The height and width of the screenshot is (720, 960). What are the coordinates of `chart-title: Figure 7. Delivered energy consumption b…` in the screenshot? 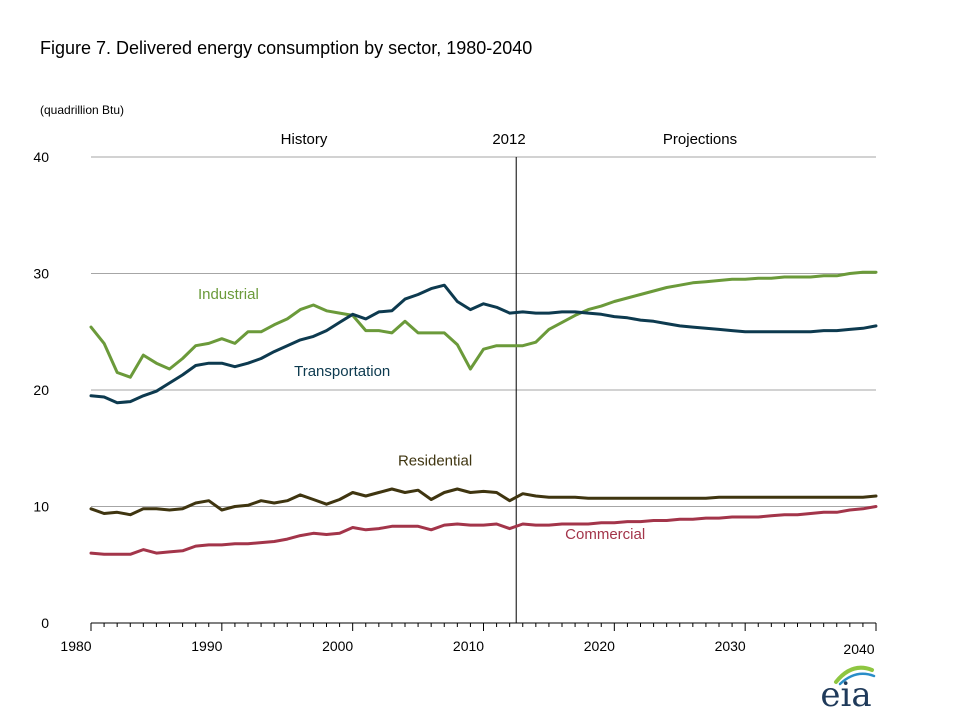 It's located at (286, 48).